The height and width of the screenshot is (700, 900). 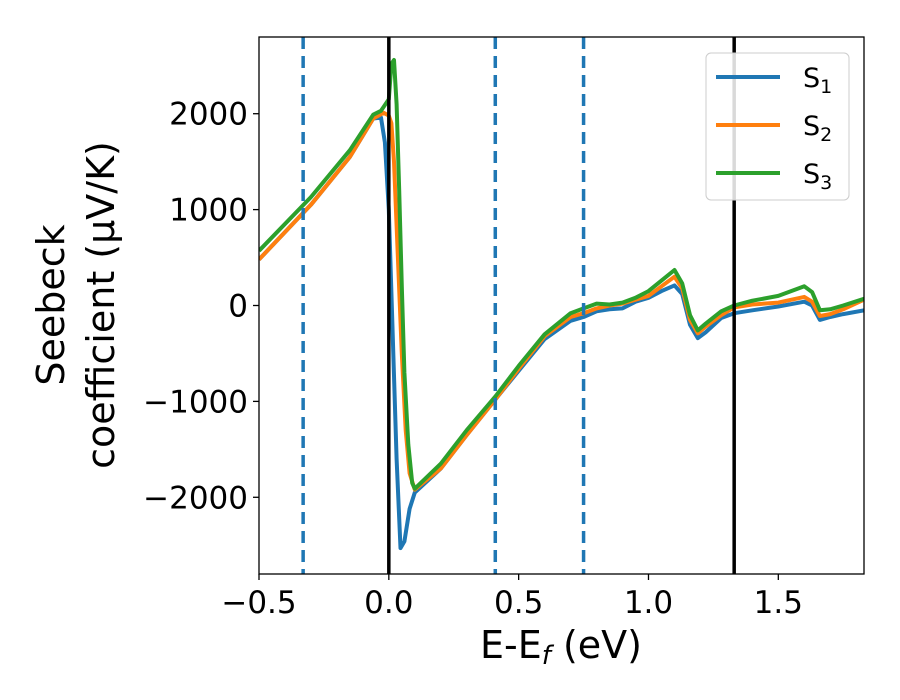 I want to click on y-tick-label: 0, so click(x=238, y=307).